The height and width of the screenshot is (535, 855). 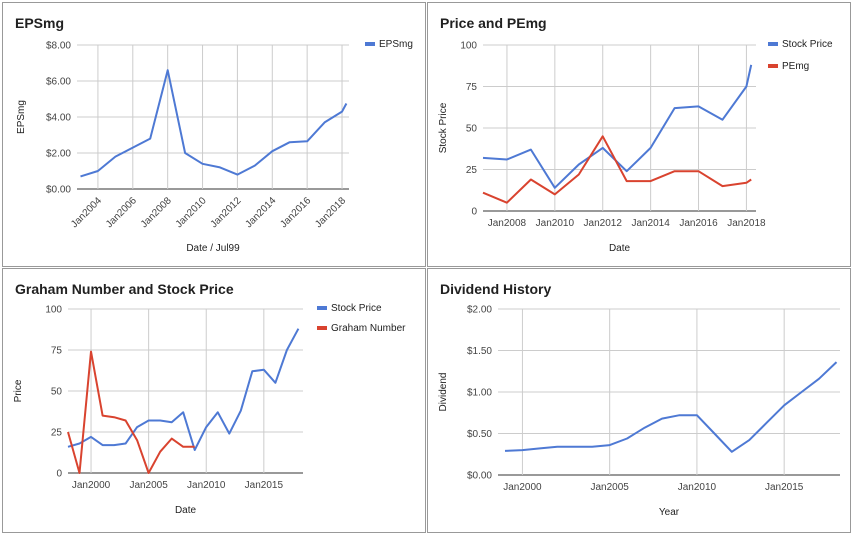 I want to click on x-axis-label: Year, so click(x=669, y=512).